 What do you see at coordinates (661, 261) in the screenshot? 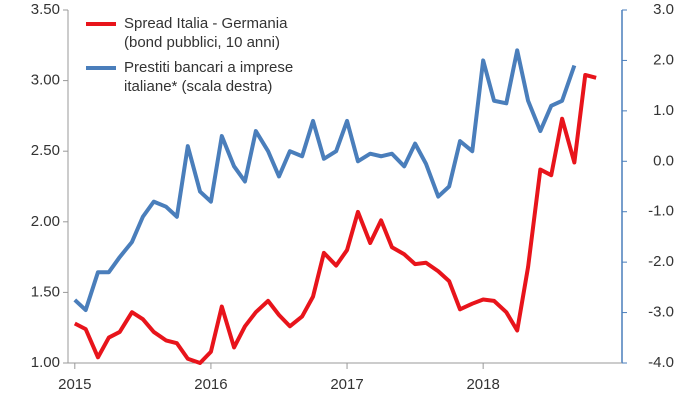
I see `y2-tick-label: -2.0` at bounding box center [661, 261].